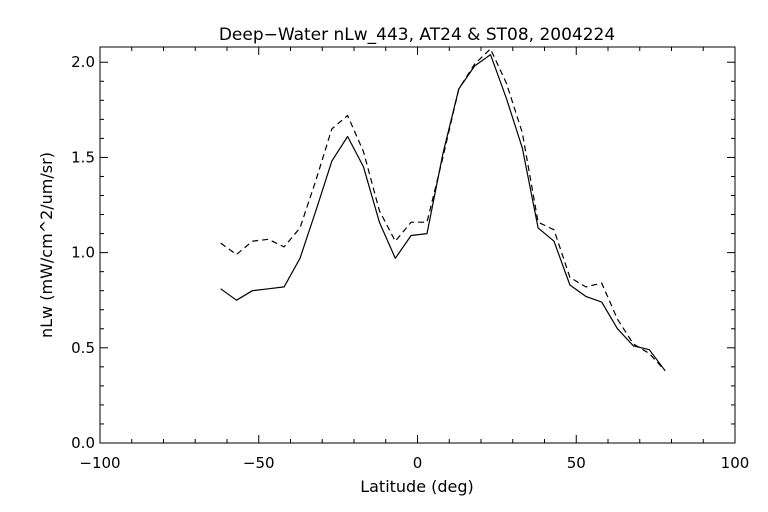 The height and width of the screenshot is (512, 768). Describe the element at coordinates (83, 348) in the screenshot. I see `y-tick-label: 0.5` at that location.